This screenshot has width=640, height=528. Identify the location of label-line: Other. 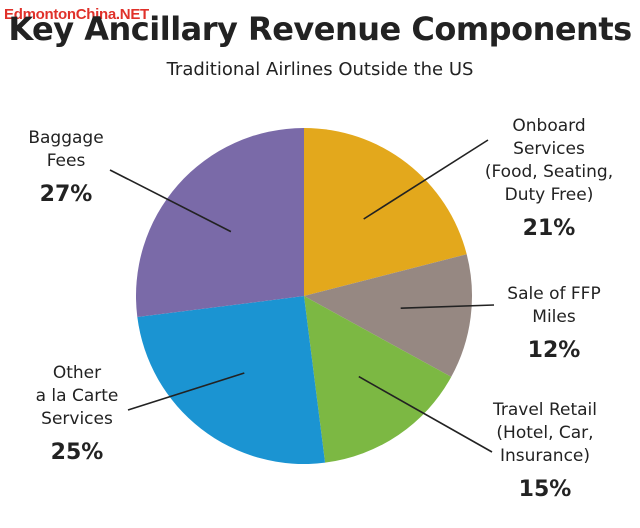
(77, 373).